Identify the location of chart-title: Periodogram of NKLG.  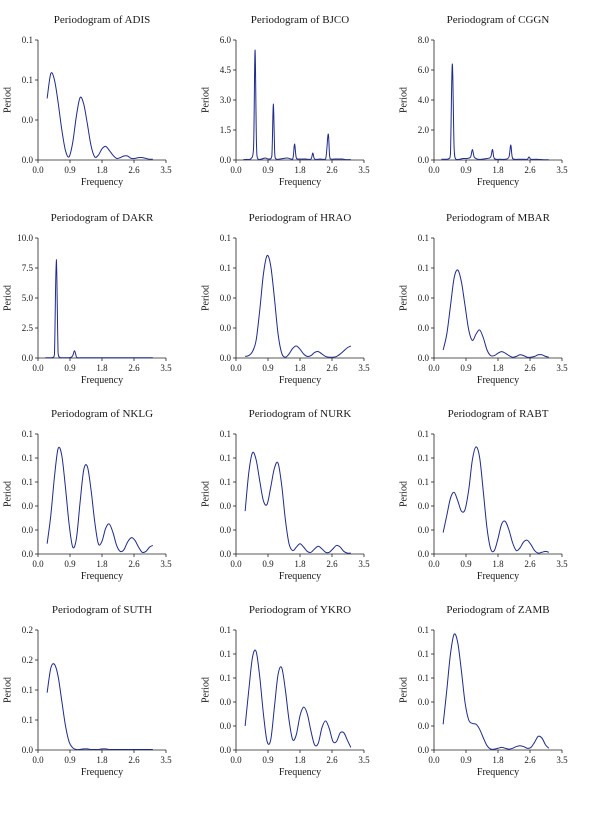
(102, 414).